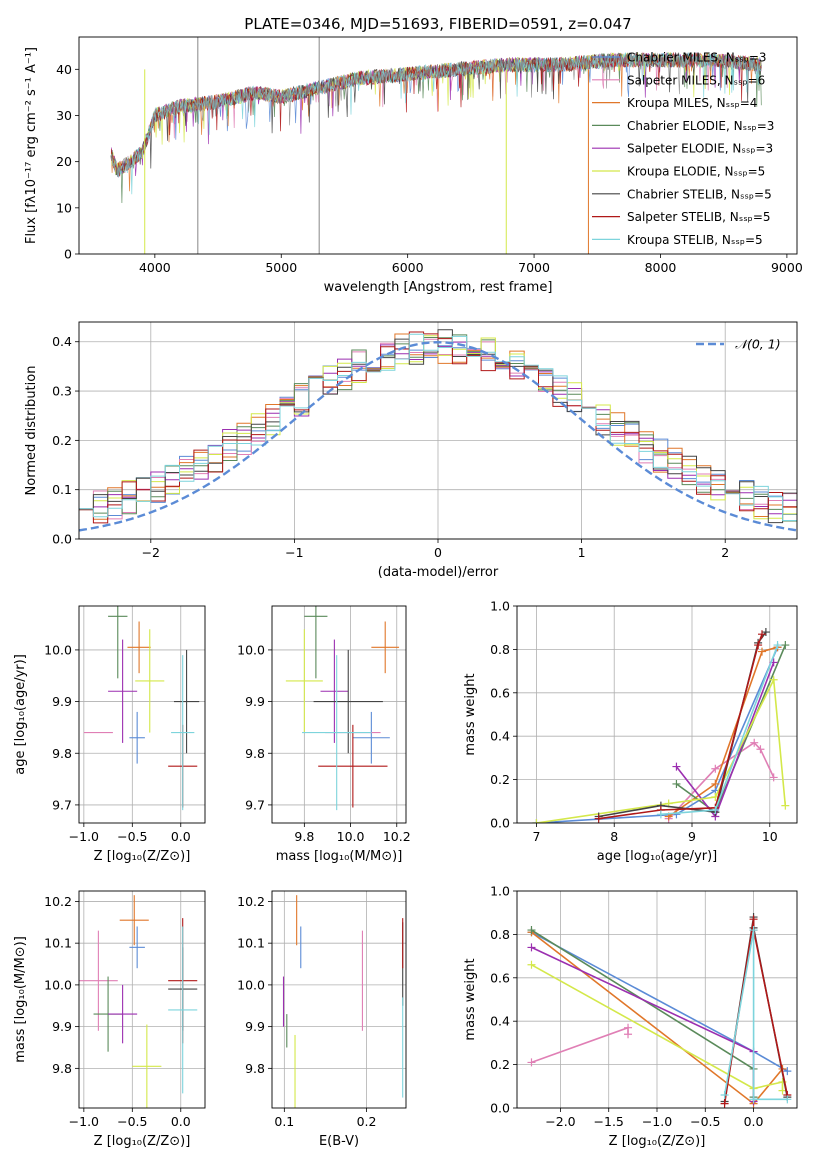  I want to click on y-tick-label: 10, so click(64, 207).